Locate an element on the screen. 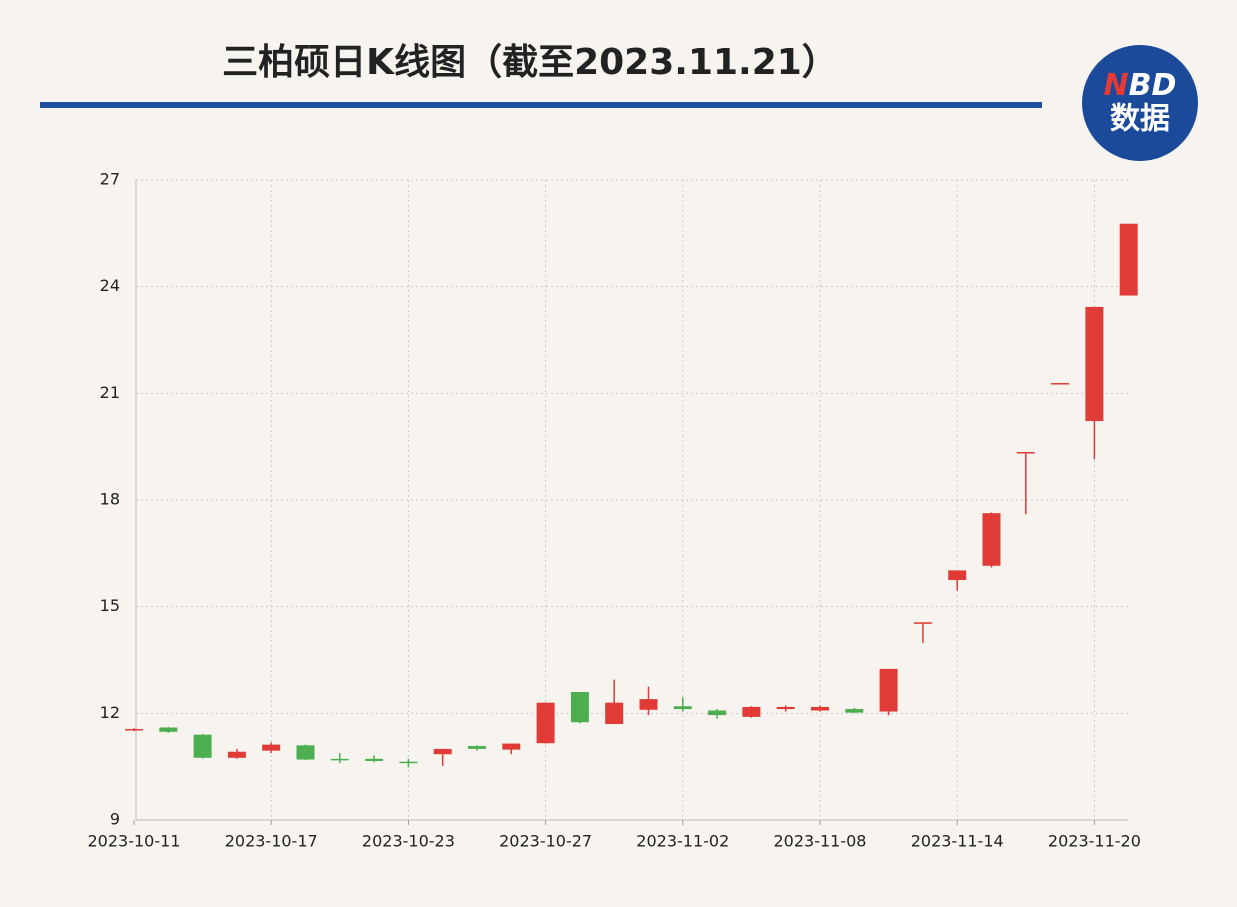  y-tick-label: 27 is located at coordinates (110, 179).